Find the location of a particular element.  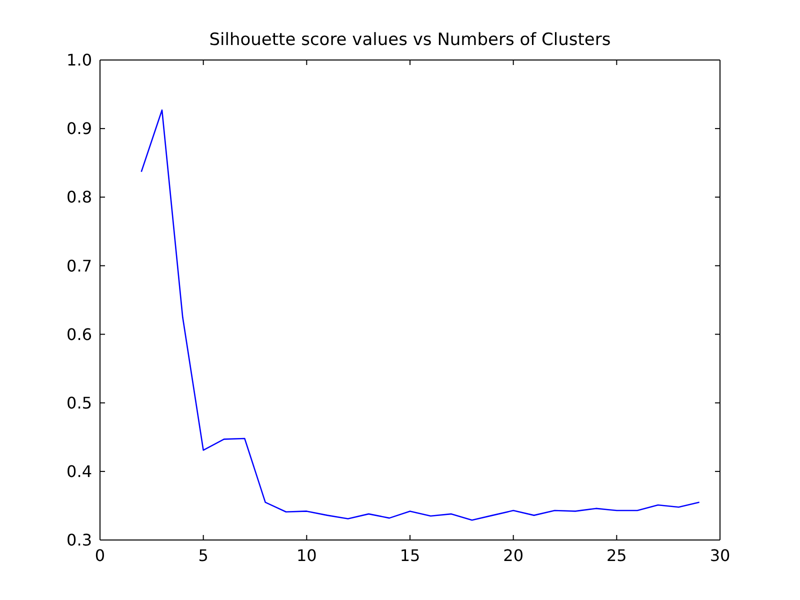

x-tick-label: 5 is located at coordinates (203, 555).